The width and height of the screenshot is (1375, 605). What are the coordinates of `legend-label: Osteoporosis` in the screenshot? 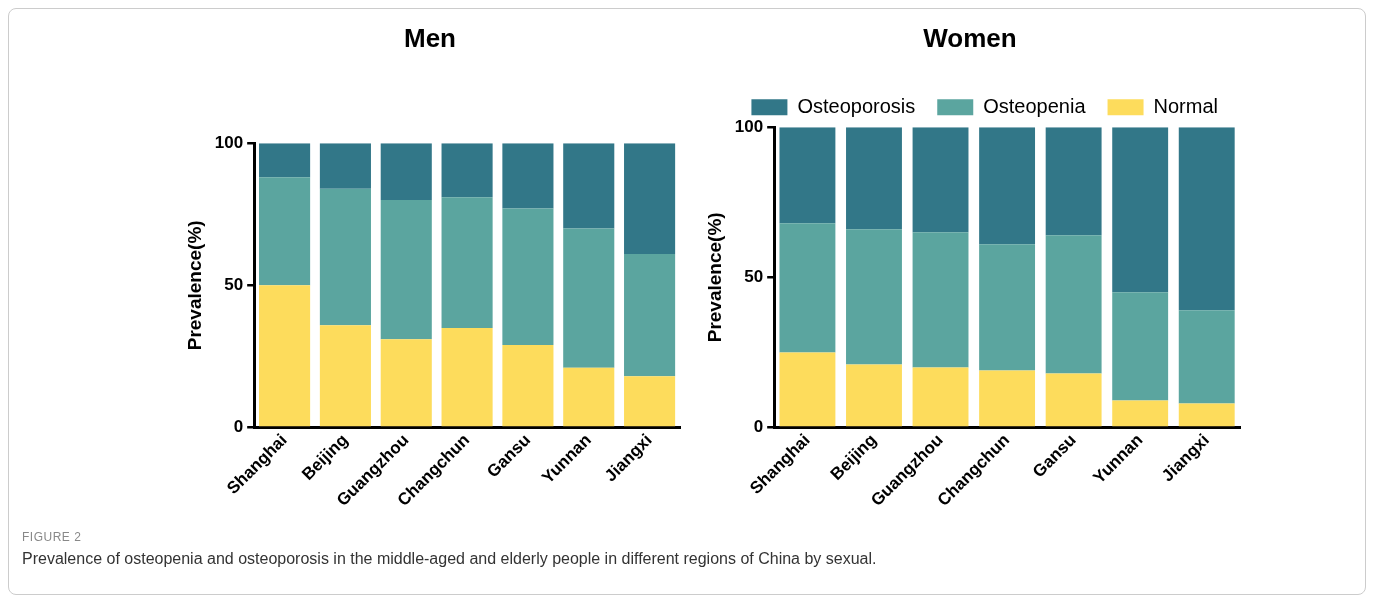 It's located at (856, 105).